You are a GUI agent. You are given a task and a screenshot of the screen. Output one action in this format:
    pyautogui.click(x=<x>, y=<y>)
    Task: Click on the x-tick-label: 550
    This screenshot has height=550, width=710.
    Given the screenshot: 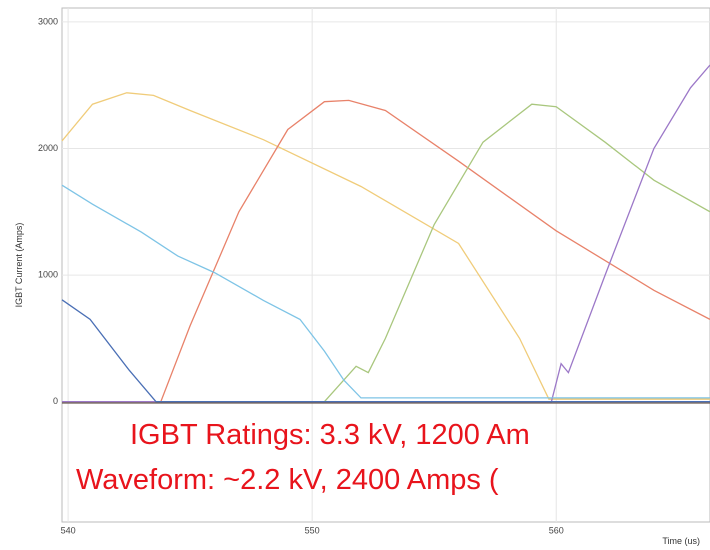 What is the action you would take?
    pyautogui.click(x=312, y=530)
    